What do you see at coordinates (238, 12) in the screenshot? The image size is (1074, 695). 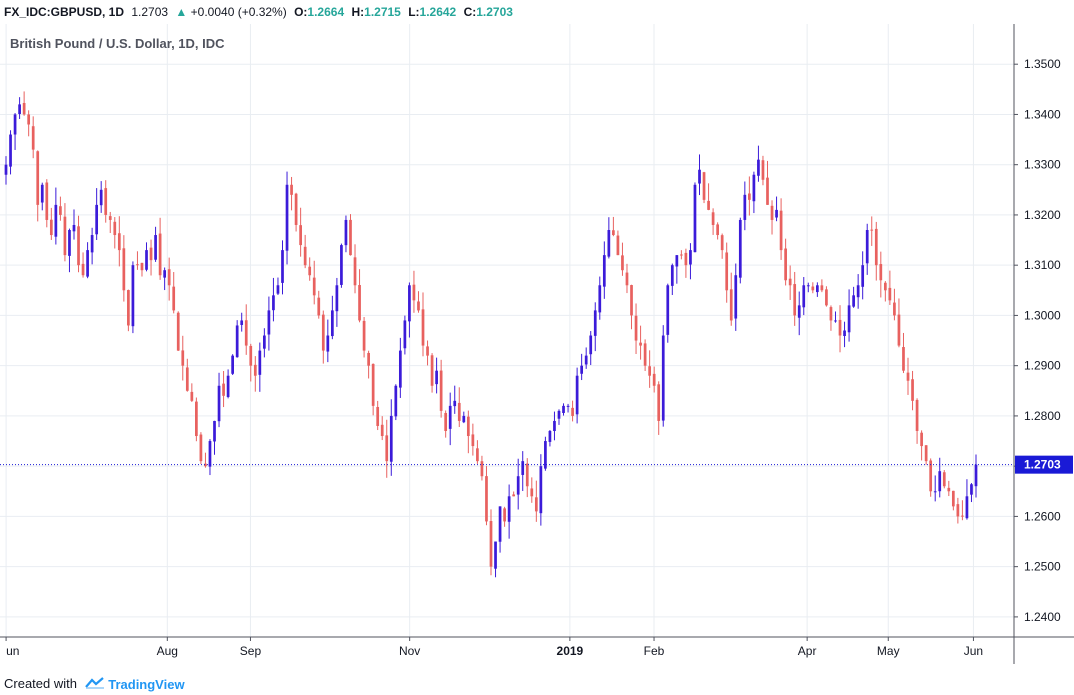 I see `price-change: +0.0040 (+0.32%)` at bounding box center [238, 12].